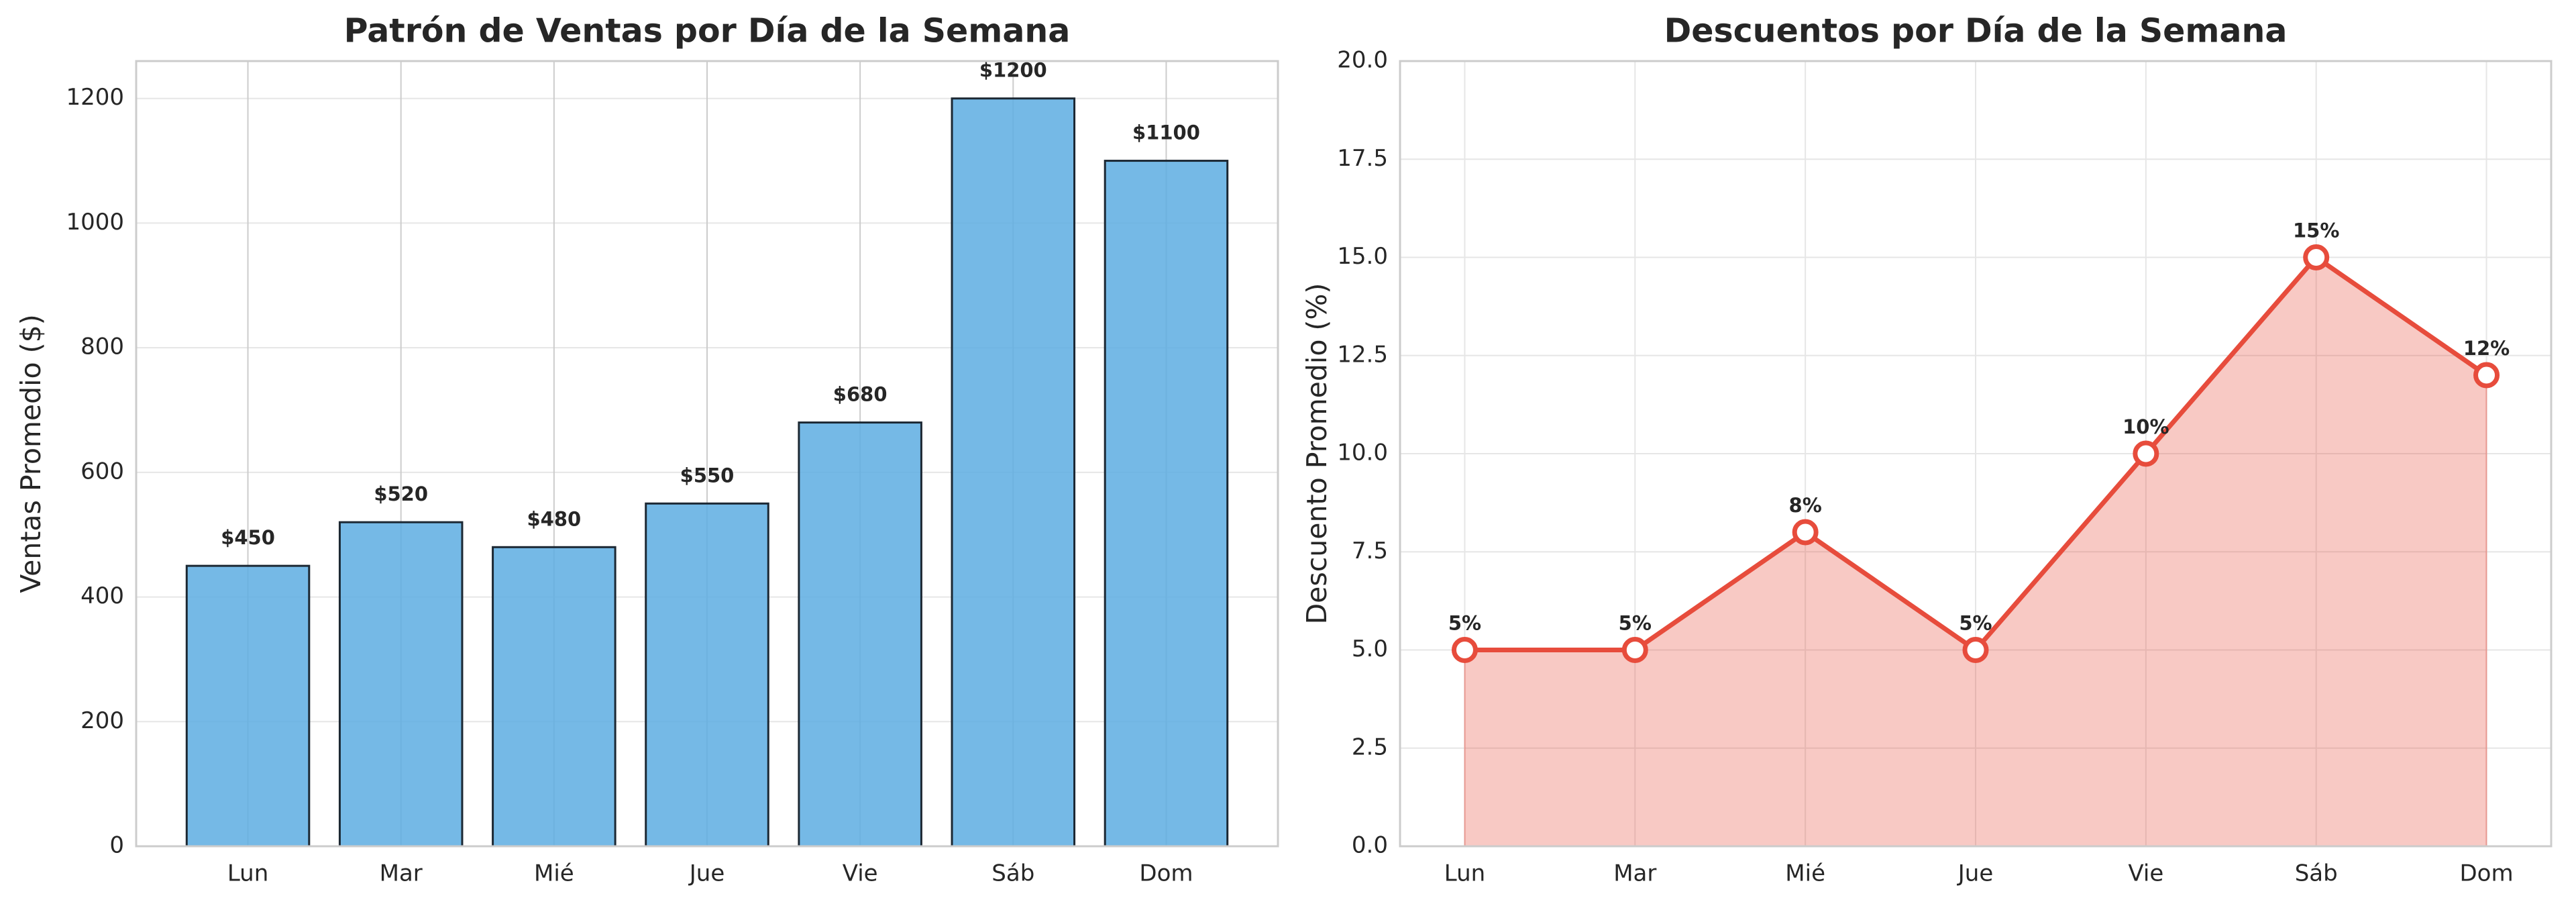  I want to click on value-label: 15%, so click(2316, 231).